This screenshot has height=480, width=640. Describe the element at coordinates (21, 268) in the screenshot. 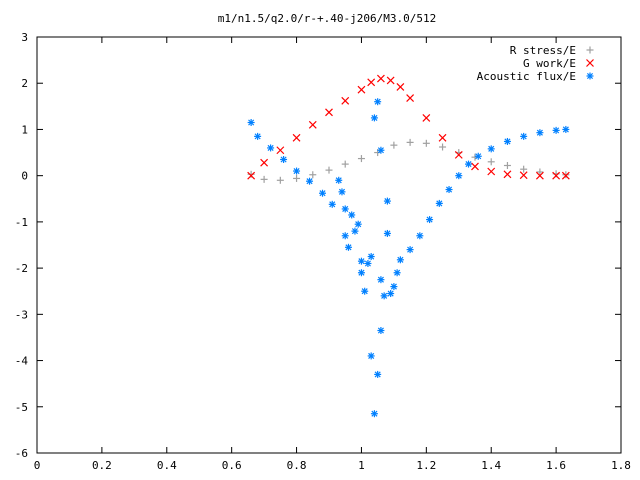

I see `y-tick-label: -2` at that location.